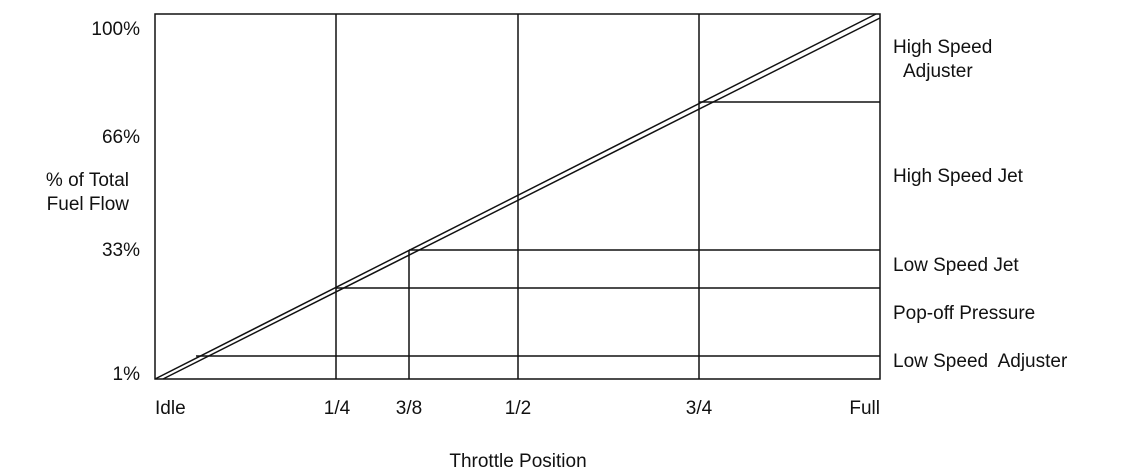 This screenshot has width=1145, height=470. Describe the element at coordinates (518, 408) in the screenshot. I see `x-tick-label: 1/2` at that location.